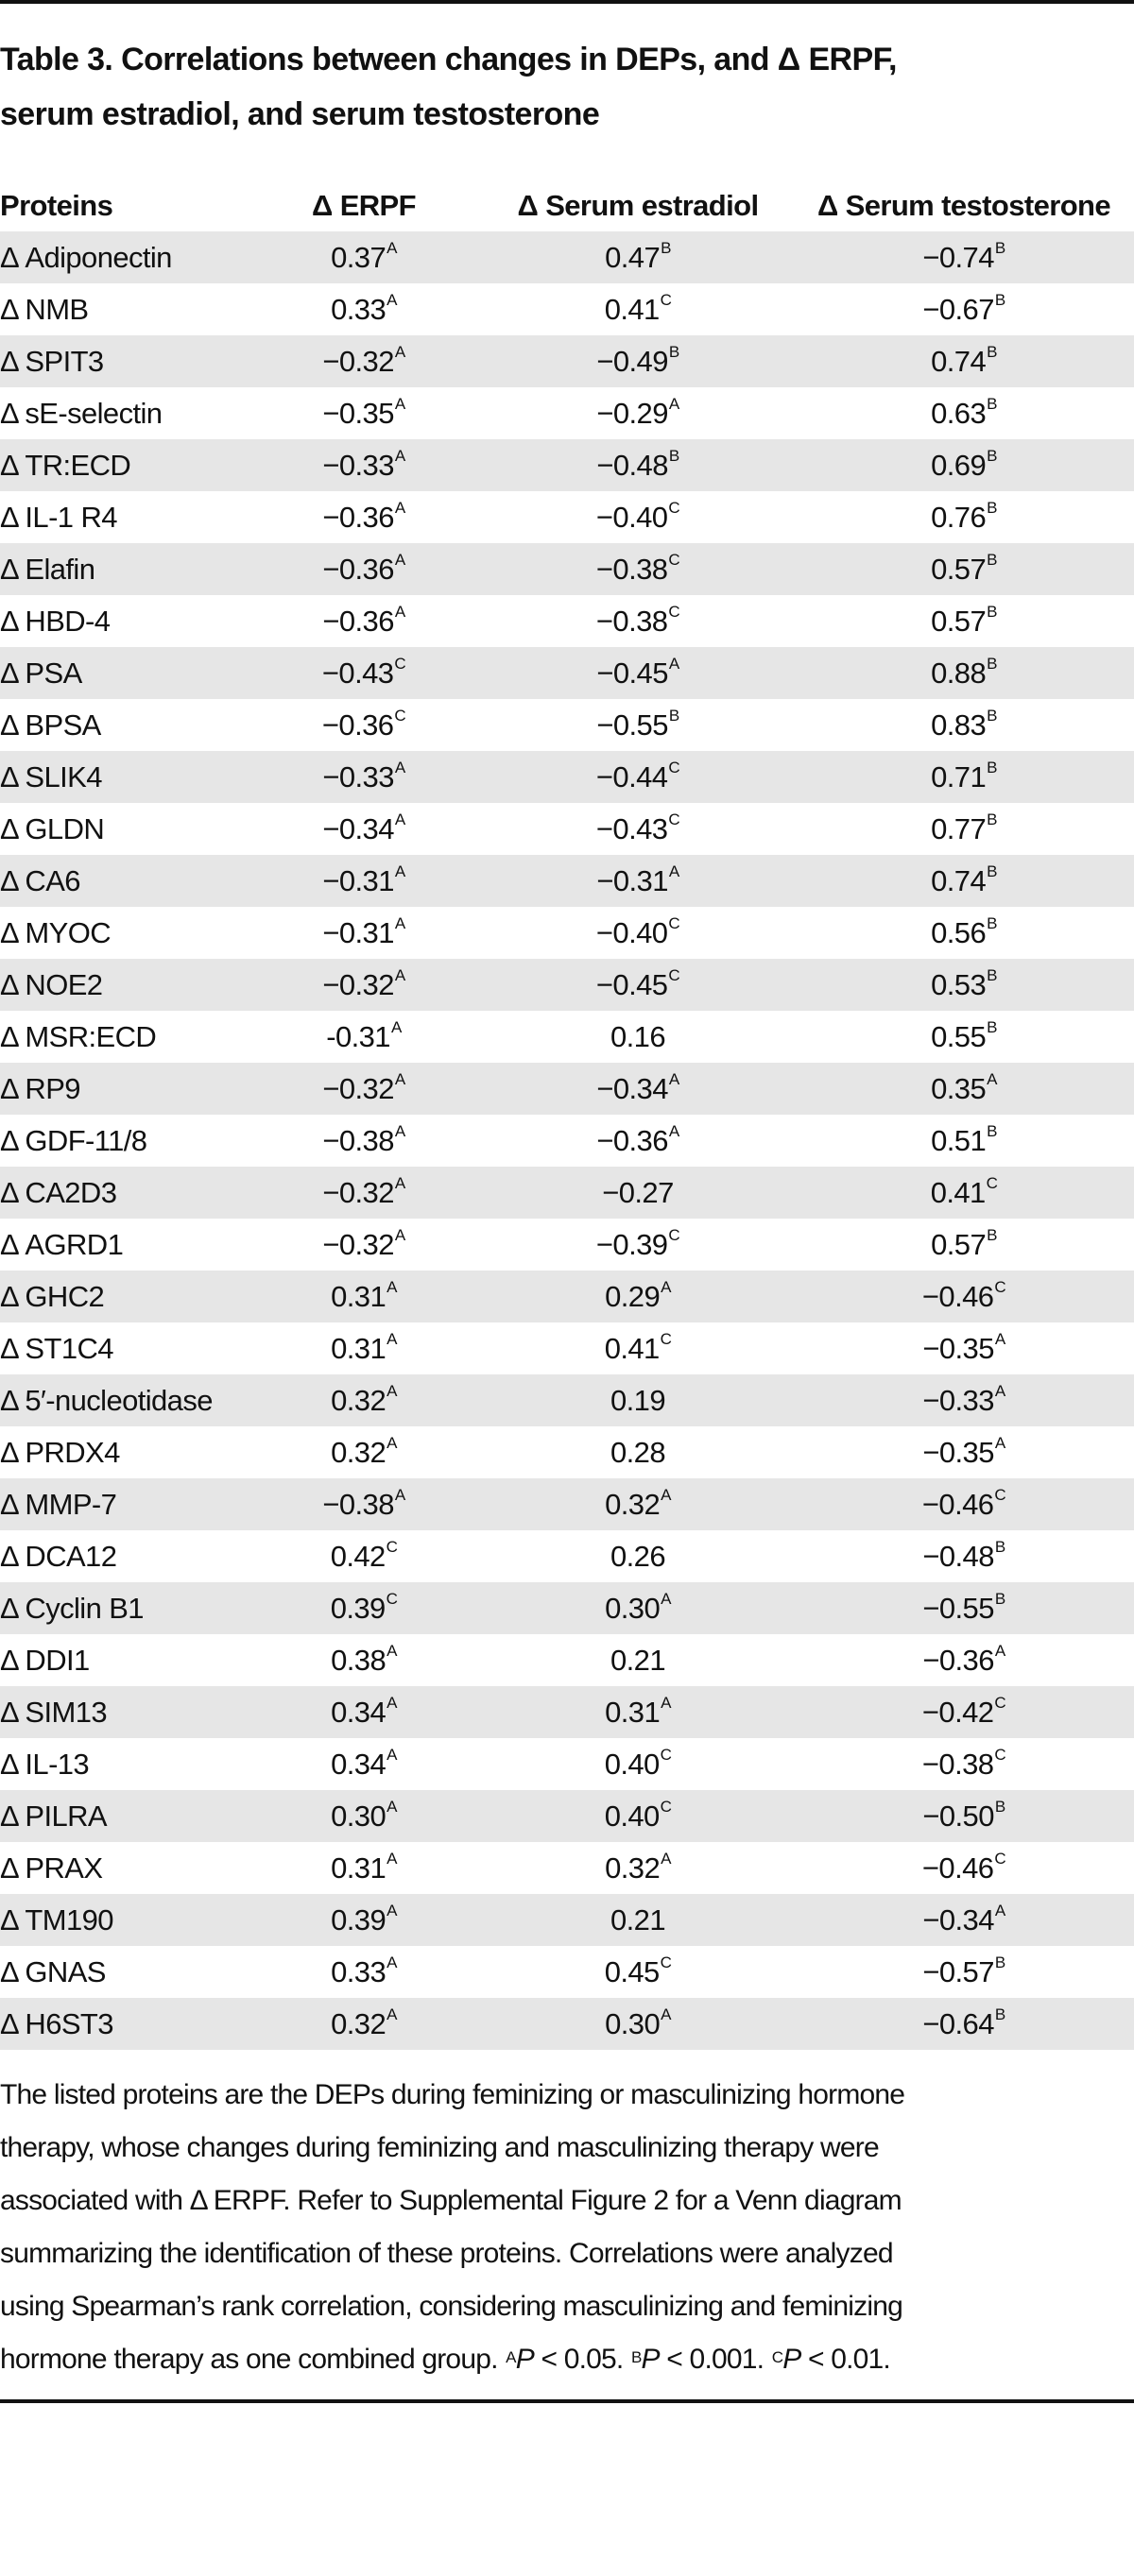 This screenshot has width=1134, height=2576. I want to click on cell-serum-testosterone: 0.69B, so click(964, 465).